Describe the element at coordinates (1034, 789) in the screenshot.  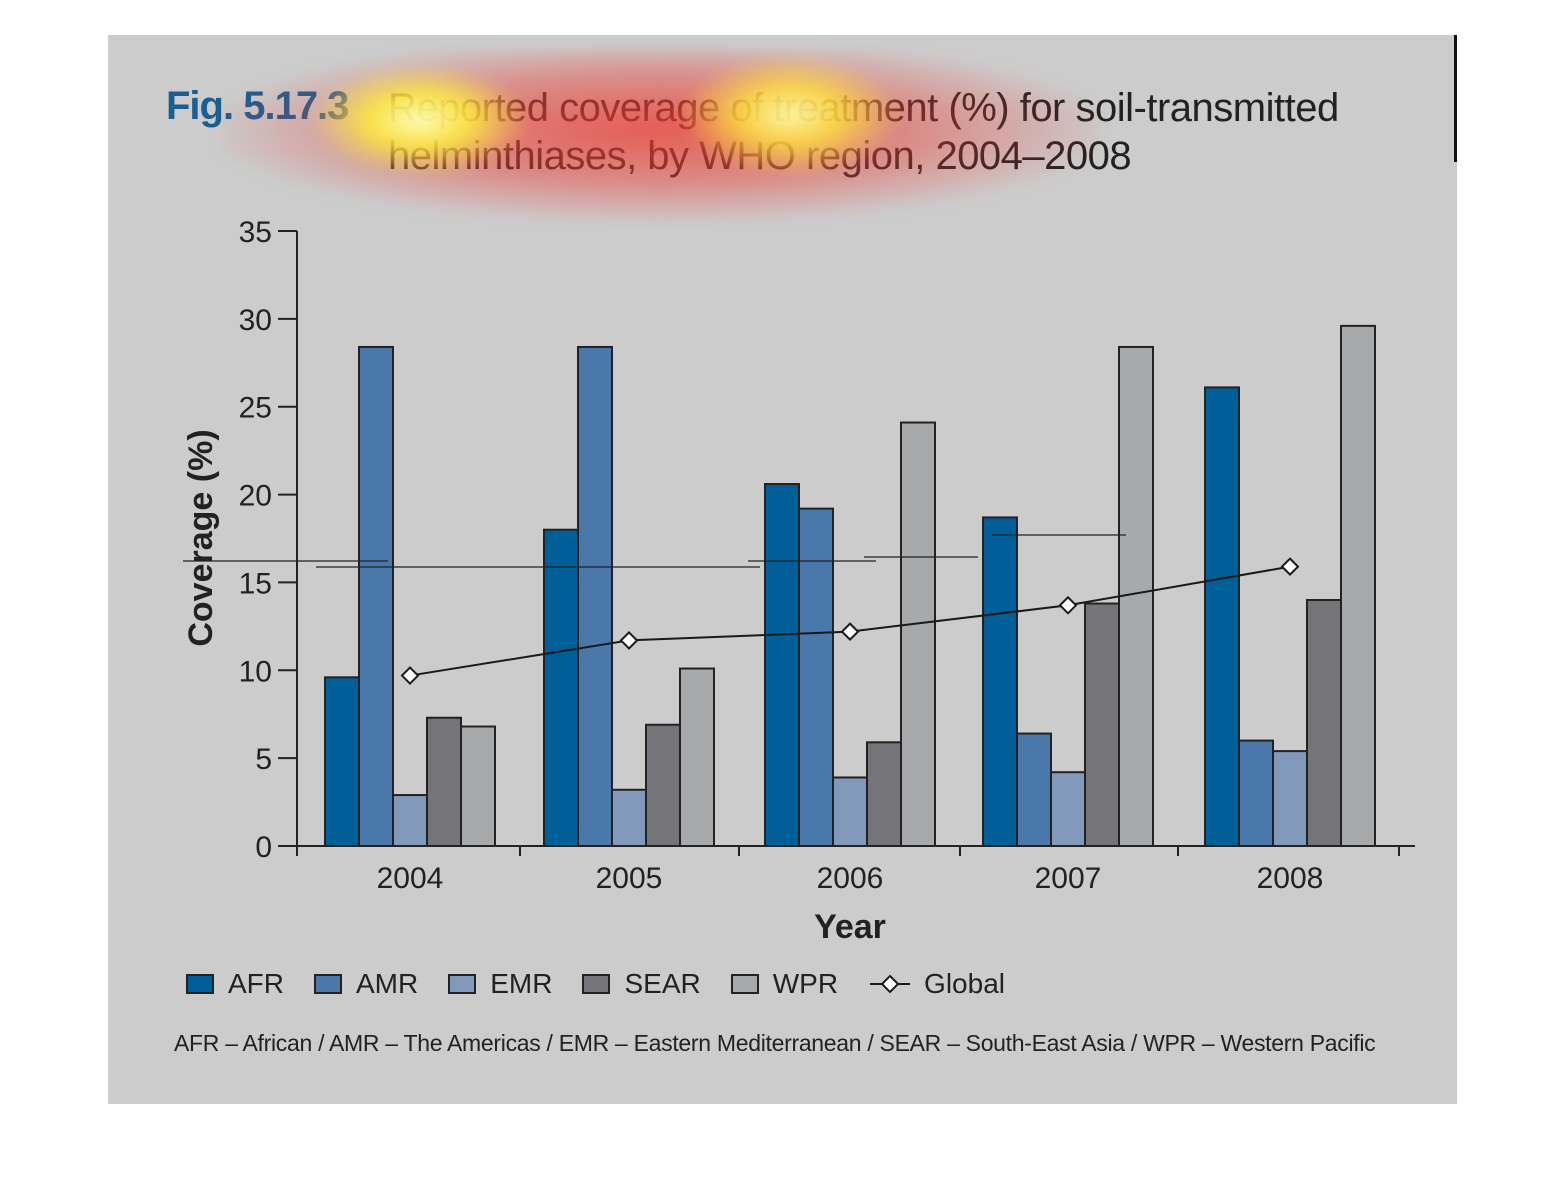
I see `bar-amr-2007` at that location.